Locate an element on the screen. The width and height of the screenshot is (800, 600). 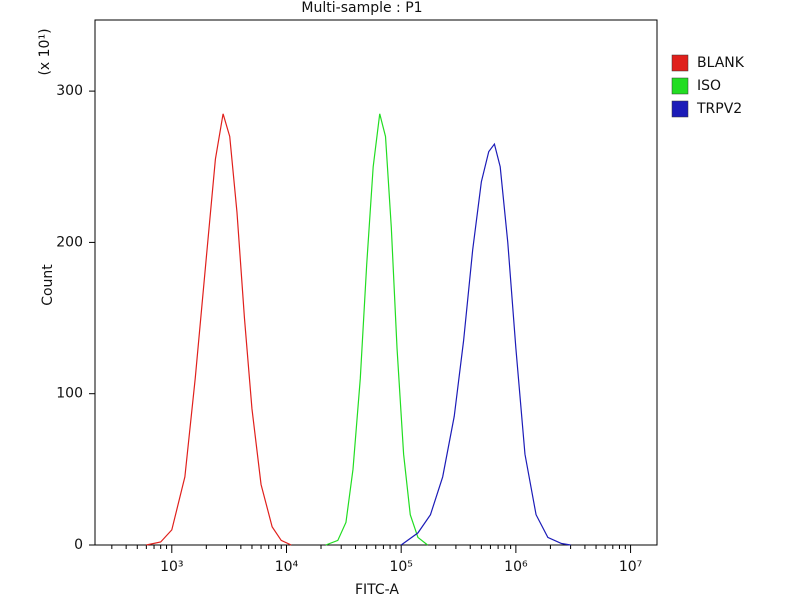
x-tick-label: 10⁶ is located at coordinates (516, 567).